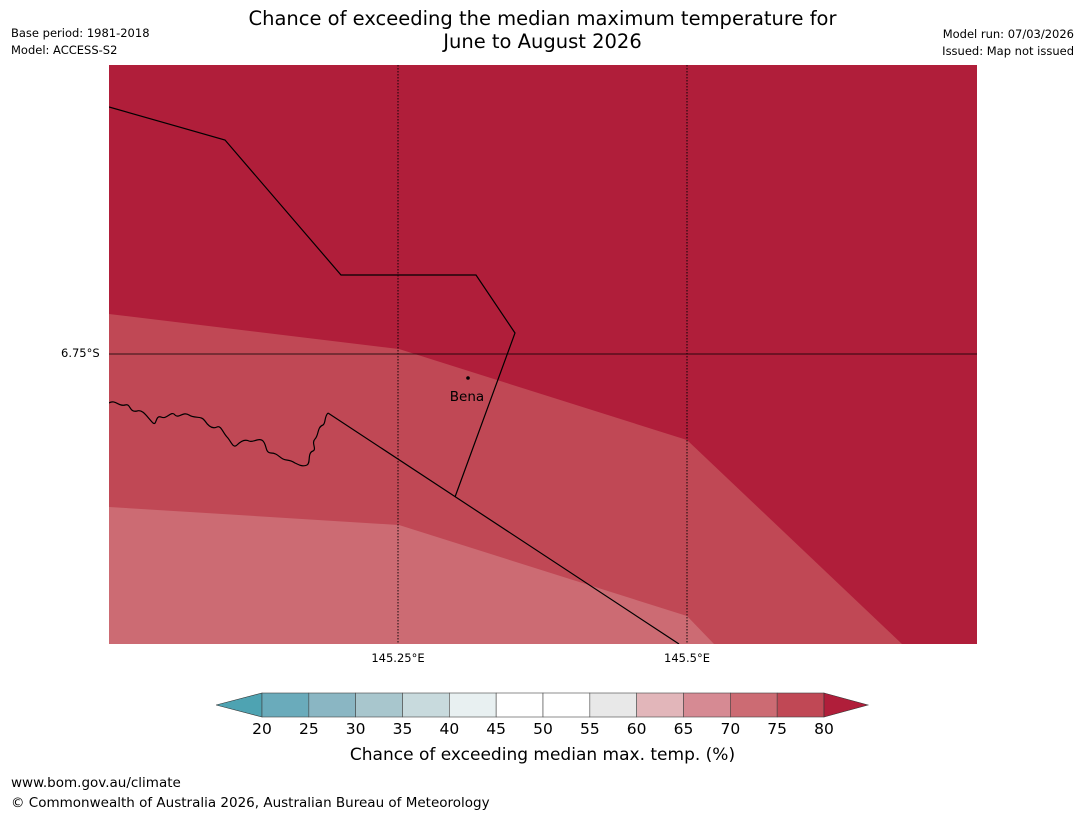 Image resolution: width=1085 pixels, height=816 pixels. I want to click on colorbar-tick-50: 50, so click(543, 729).